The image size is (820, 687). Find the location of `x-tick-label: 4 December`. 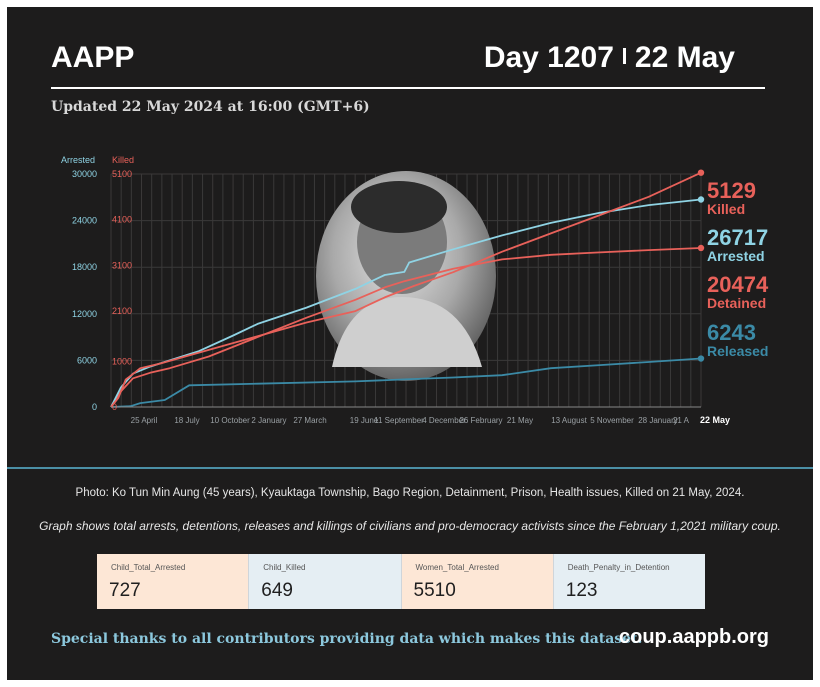

x-tick-label: 4 December is located at coordinates (444, 420).